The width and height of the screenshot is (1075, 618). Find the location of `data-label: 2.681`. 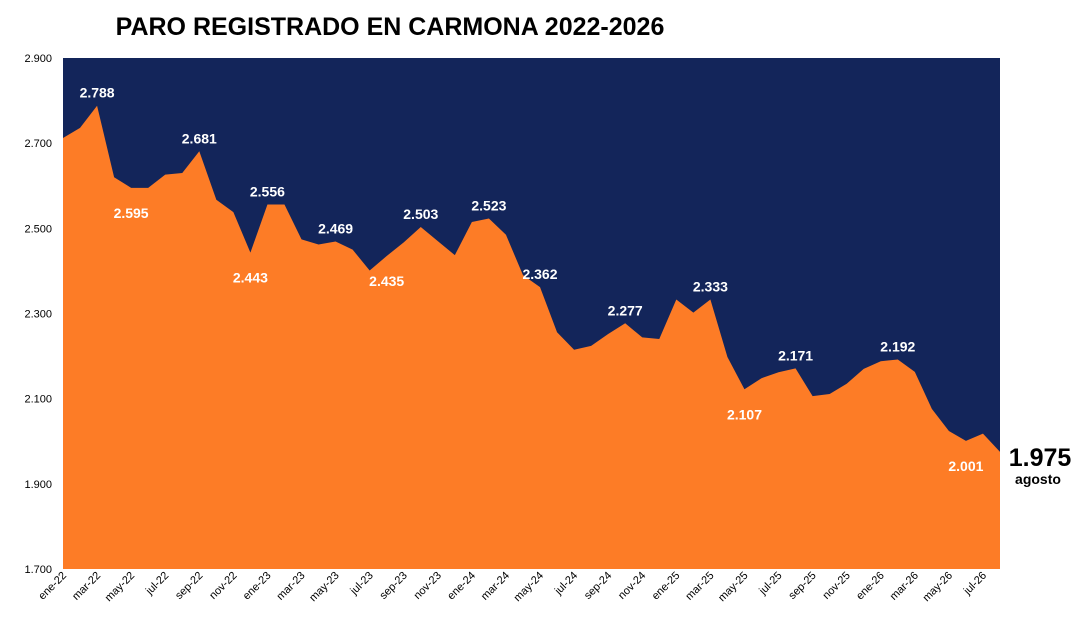

data-label: 2.681 is located at coordinates (199, 138).